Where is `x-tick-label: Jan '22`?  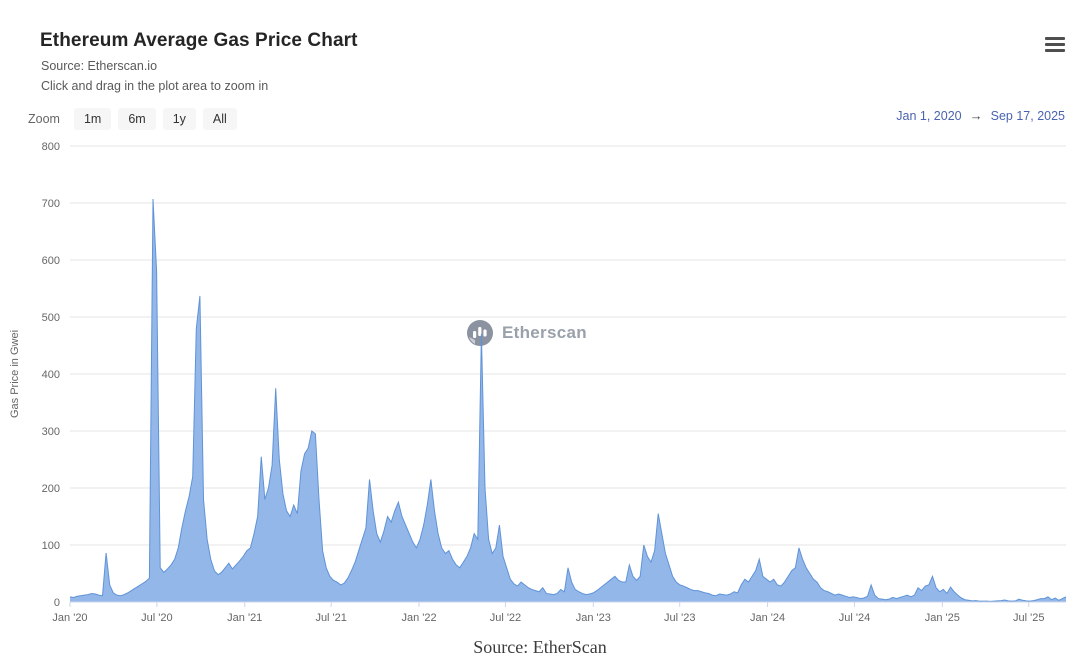 x-tick-label: Jan '22 is located at coordinates (418, 618).